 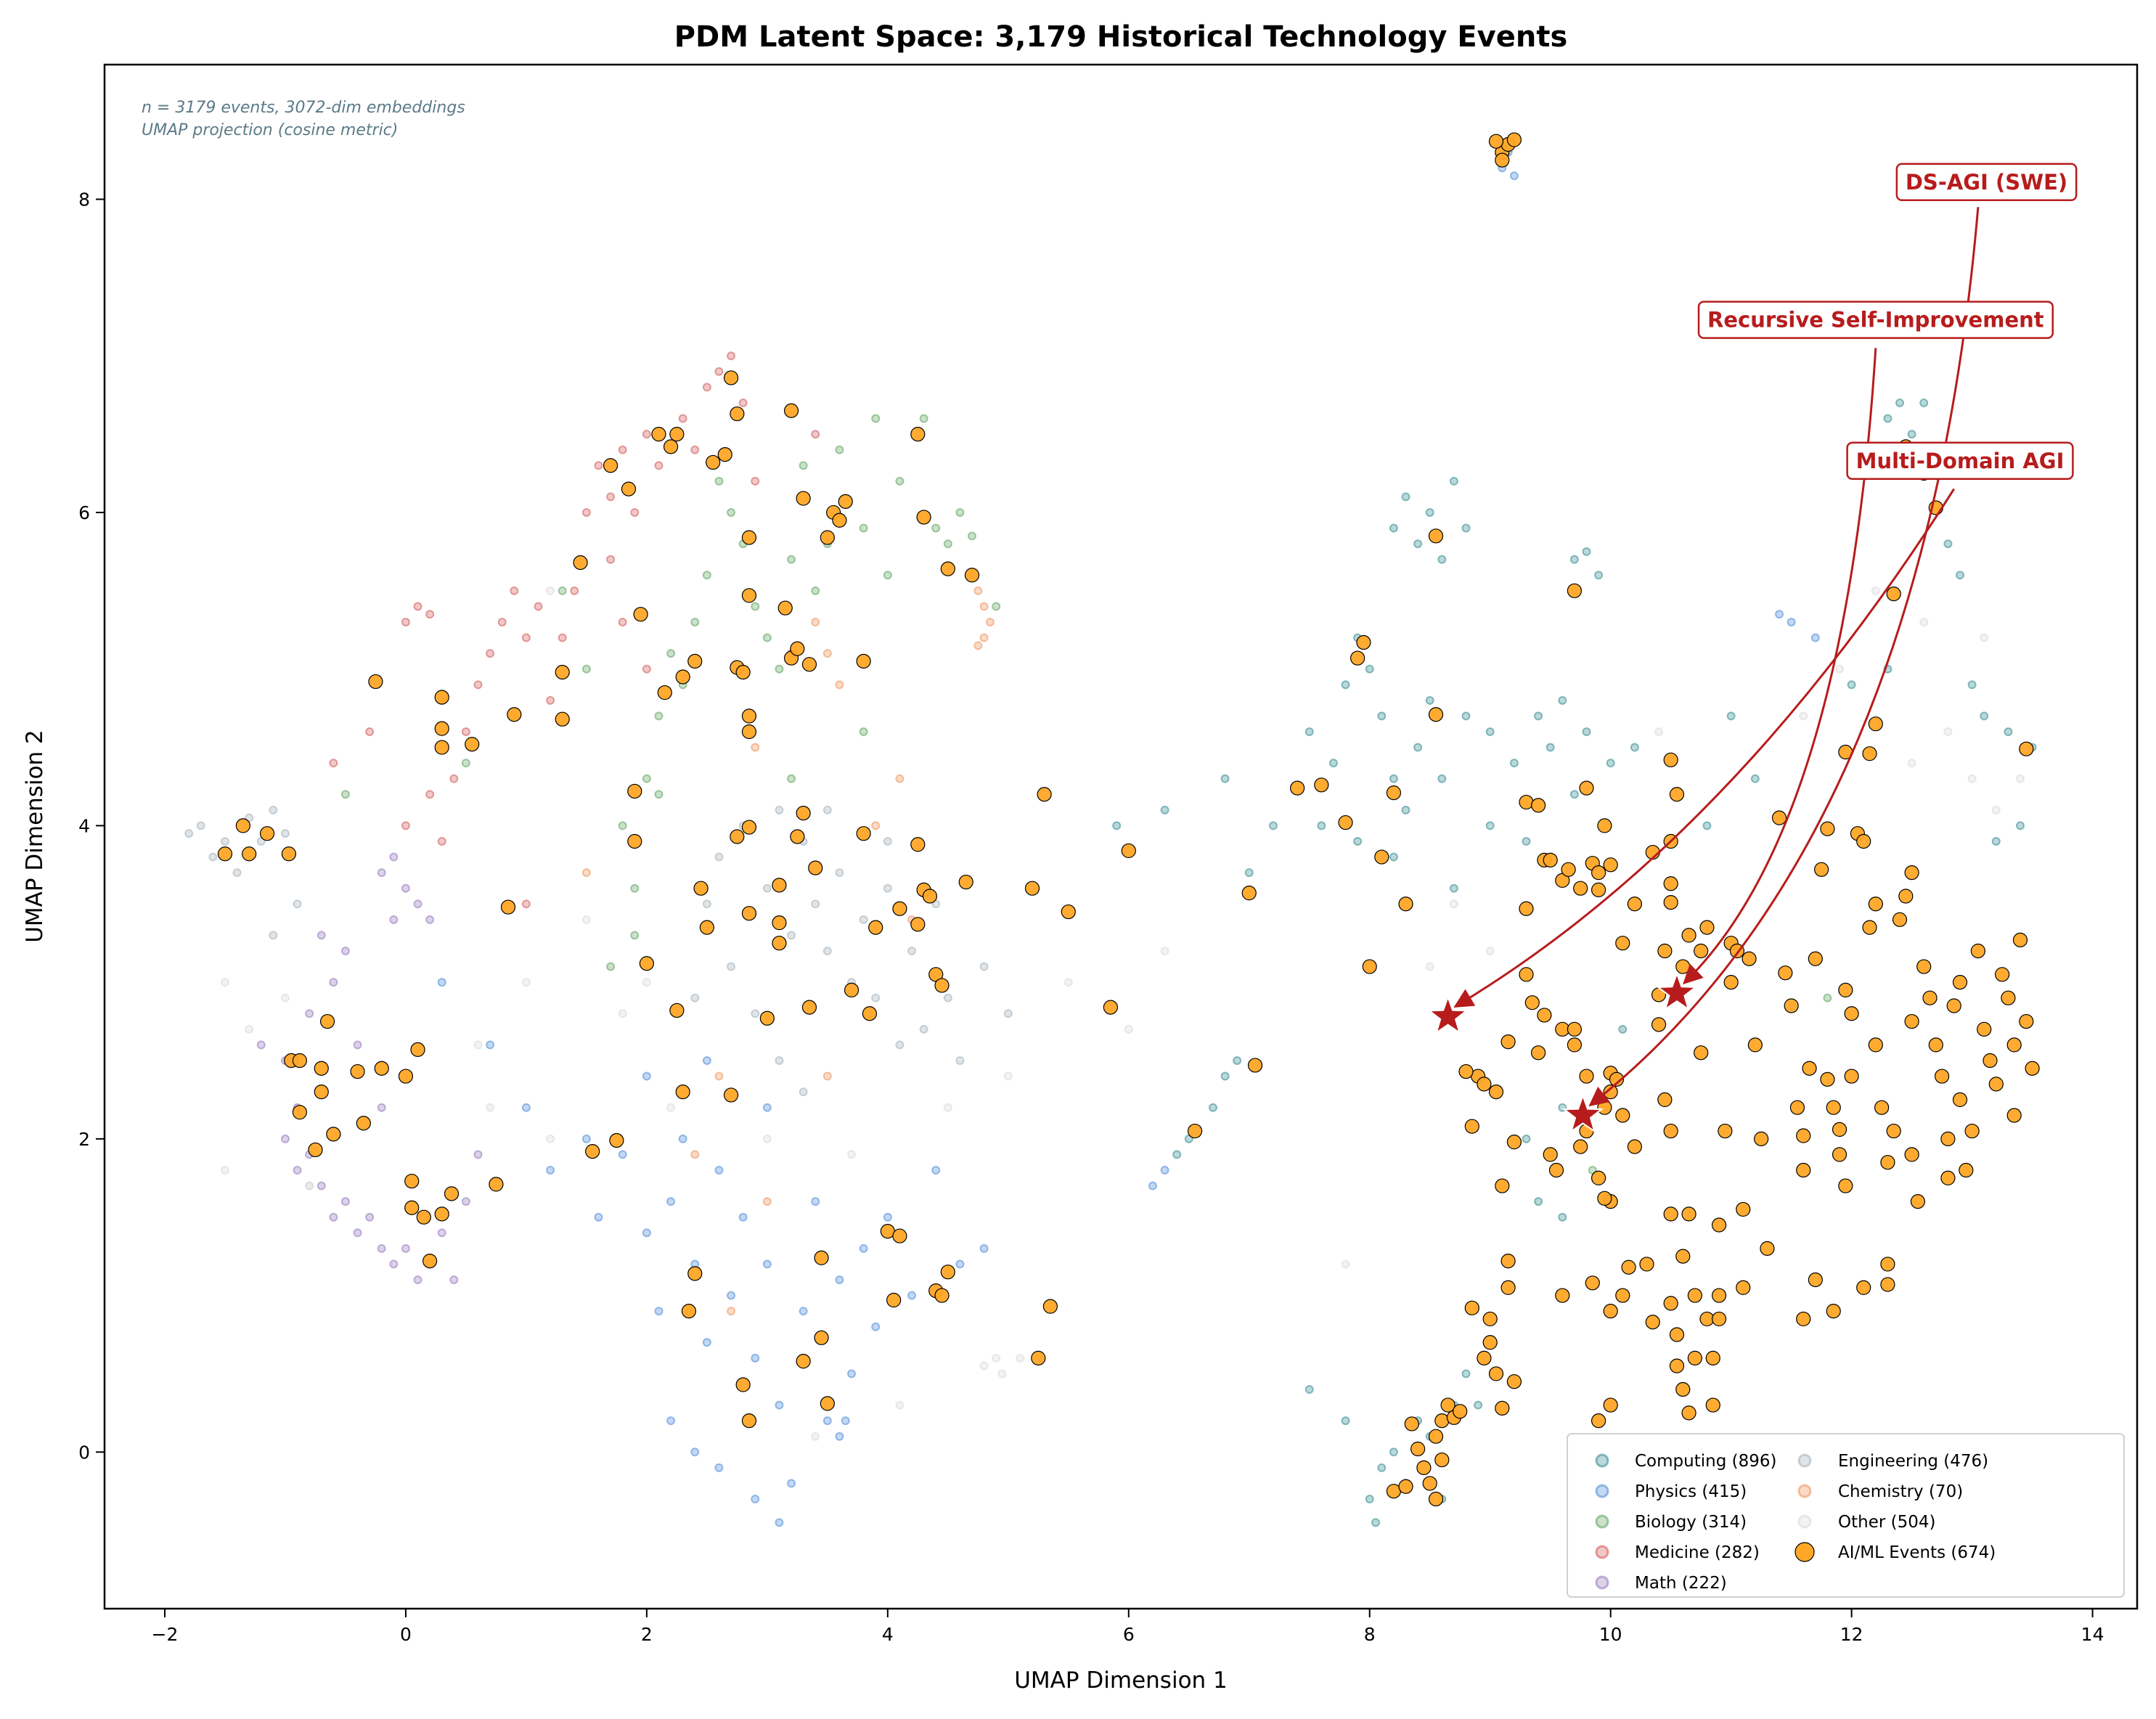 What do you see at coordinates (647, 1634) in the screenshot?
I see `x-tick-label: 2` at bounding box center [647, 1634].